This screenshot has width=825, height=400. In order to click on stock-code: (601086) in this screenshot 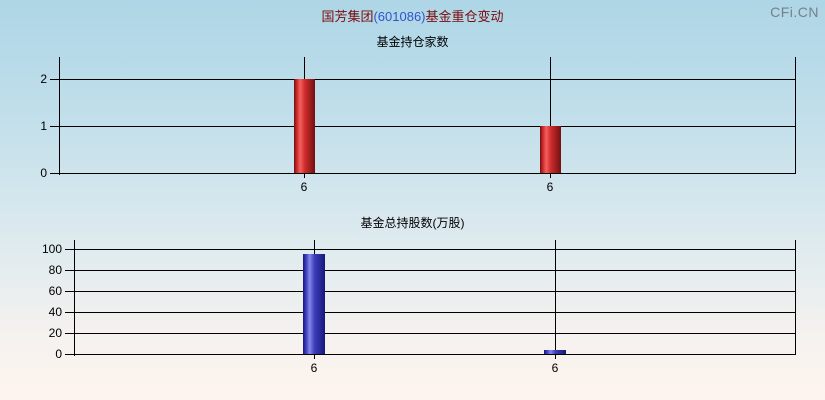, I will do `click(399, 16)`.